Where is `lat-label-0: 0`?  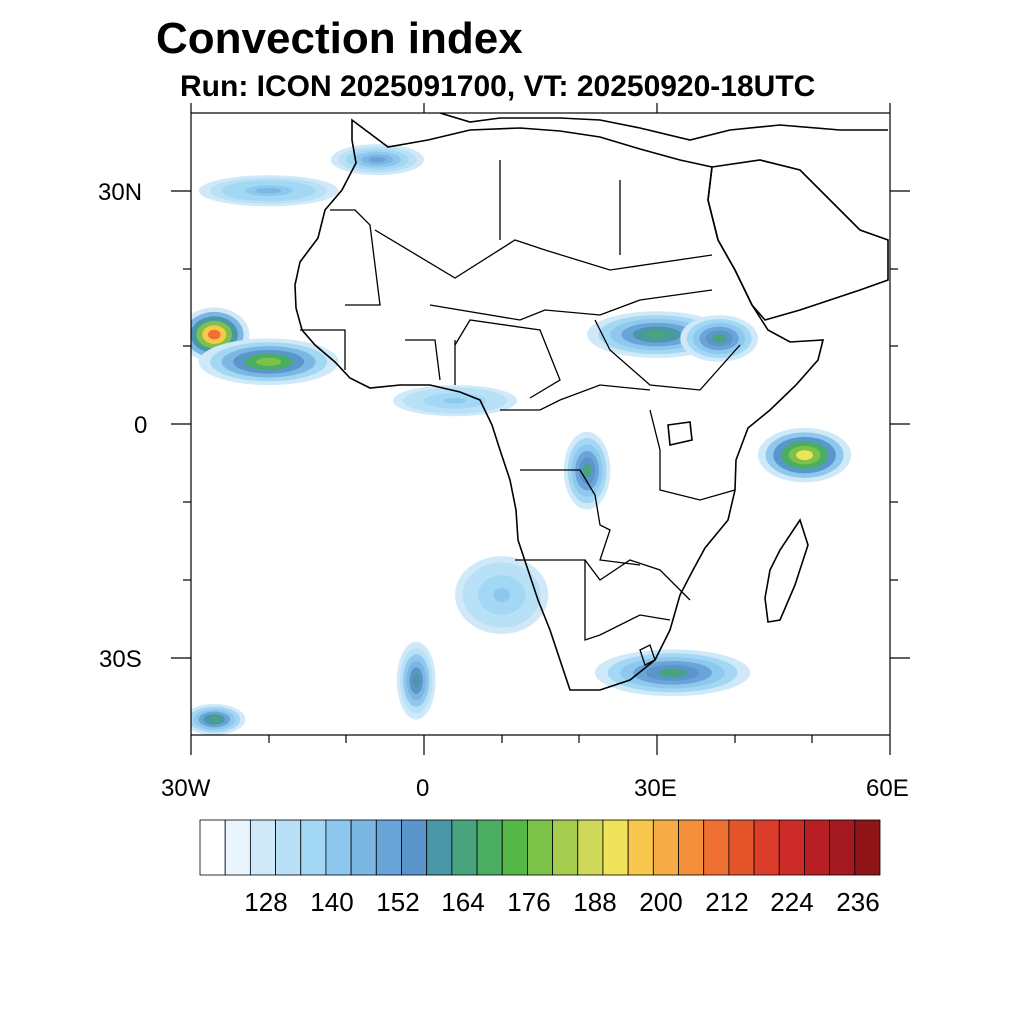
lat-label-0: 0 is located at coordinates (141, 425).